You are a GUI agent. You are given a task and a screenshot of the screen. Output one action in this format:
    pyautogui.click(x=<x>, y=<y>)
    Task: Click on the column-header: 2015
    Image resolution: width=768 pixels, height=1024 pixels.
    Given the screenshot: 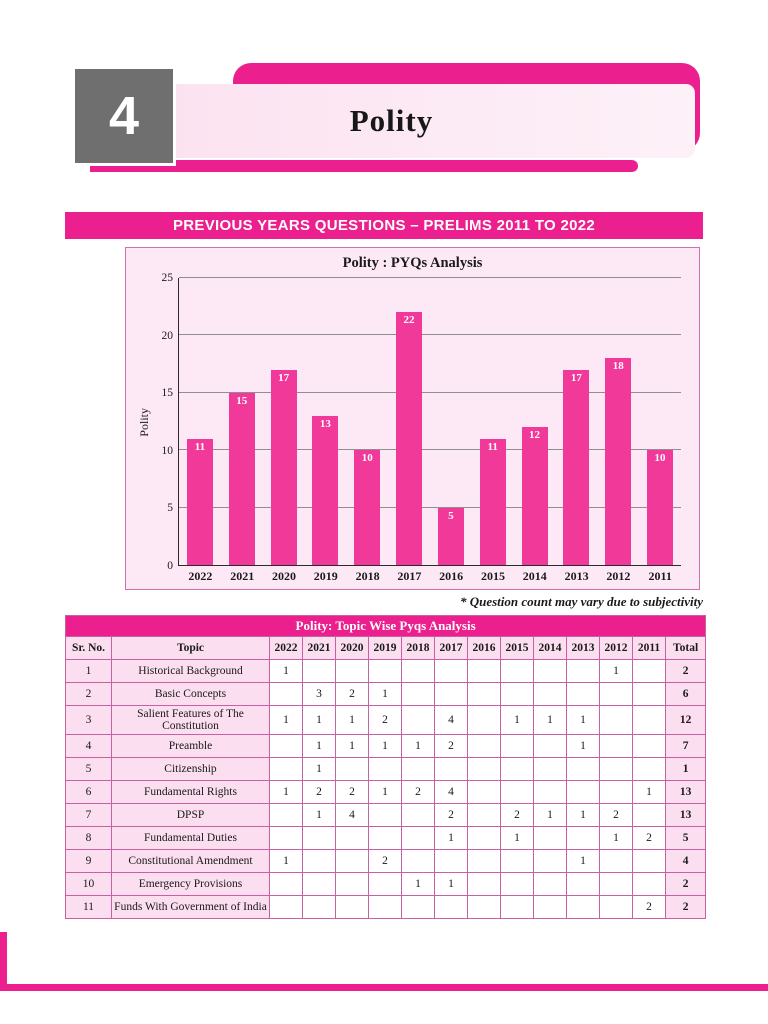 What is the action you would take?
    pyautogui.click(x=517, y=648)
    